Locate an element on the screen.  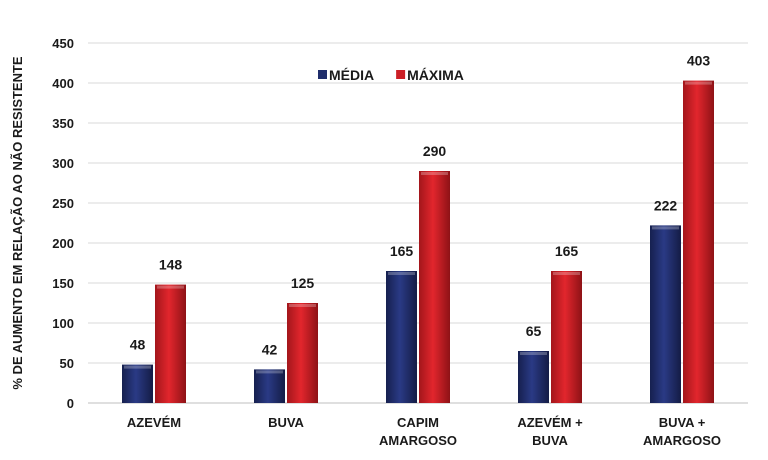
data-label: 48 is located at coordinates (138, 345).